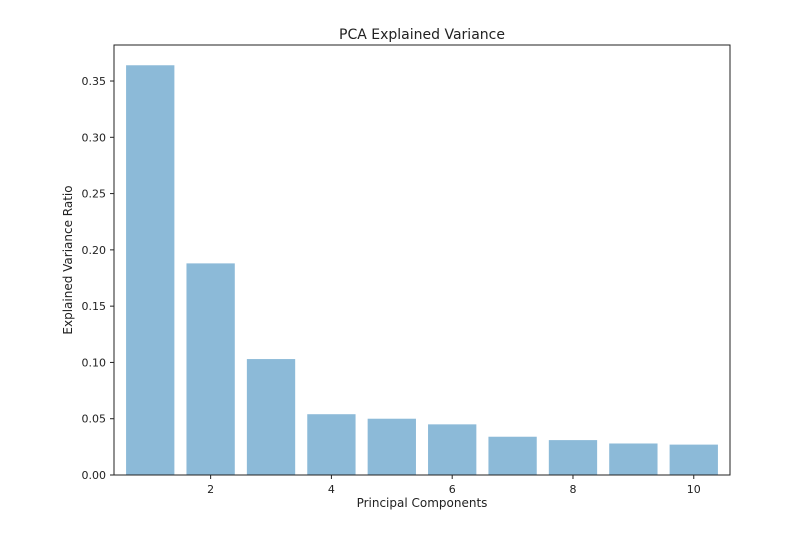 This screenshot has height=536, width=810. What do you see at coordinates (94, 362) in the screenshot?
I see `y-tick-label: 0.10` at bounding box center [94, 362].